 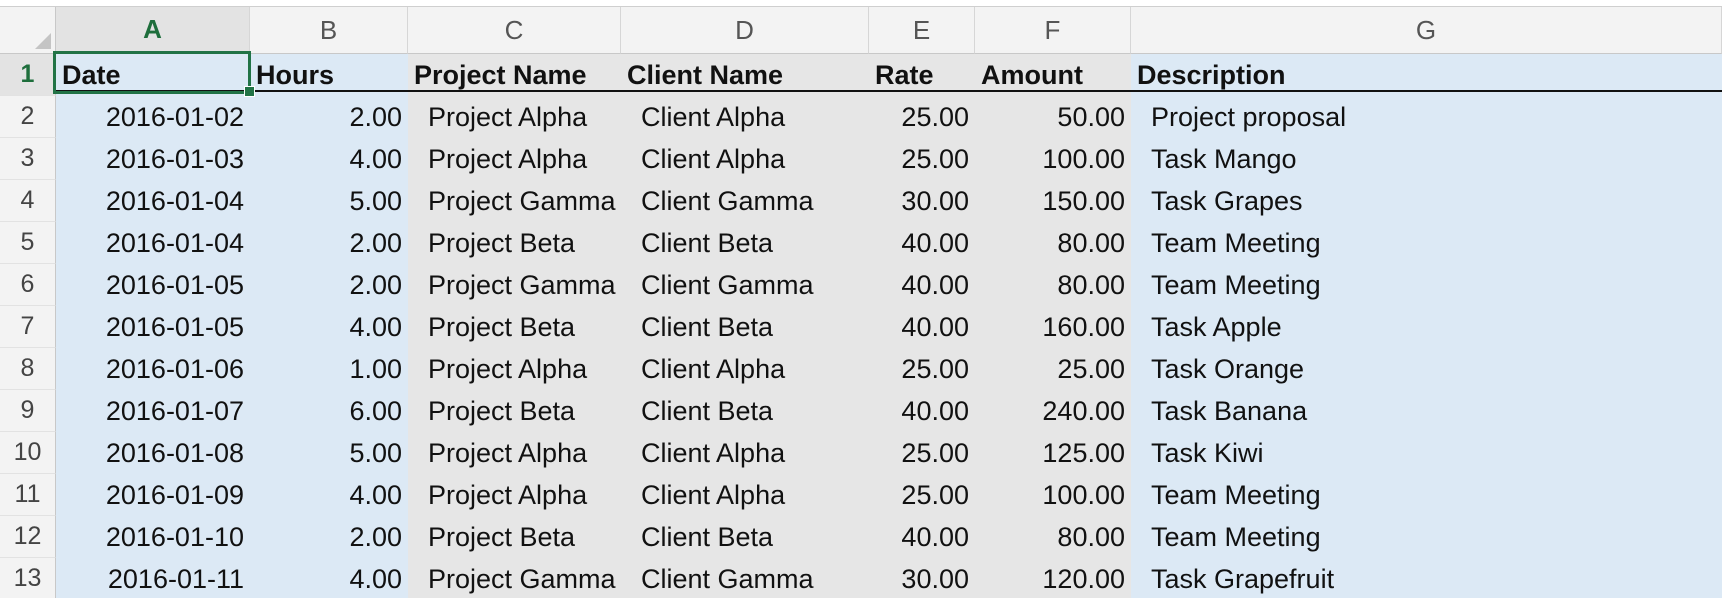 I want to click on cell-description: Task Mango, so click(x=1426, y=159).